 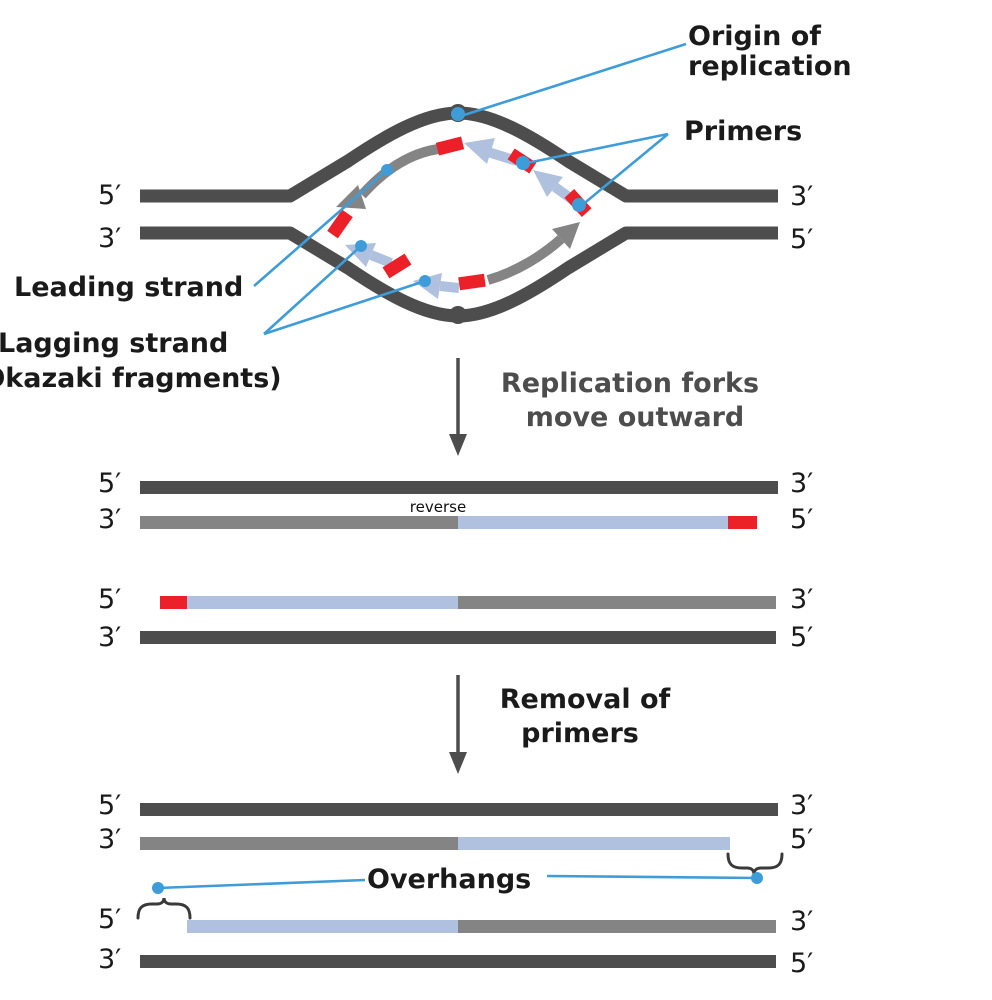 I want to click on origin-dot, so click(x=458, y=114).